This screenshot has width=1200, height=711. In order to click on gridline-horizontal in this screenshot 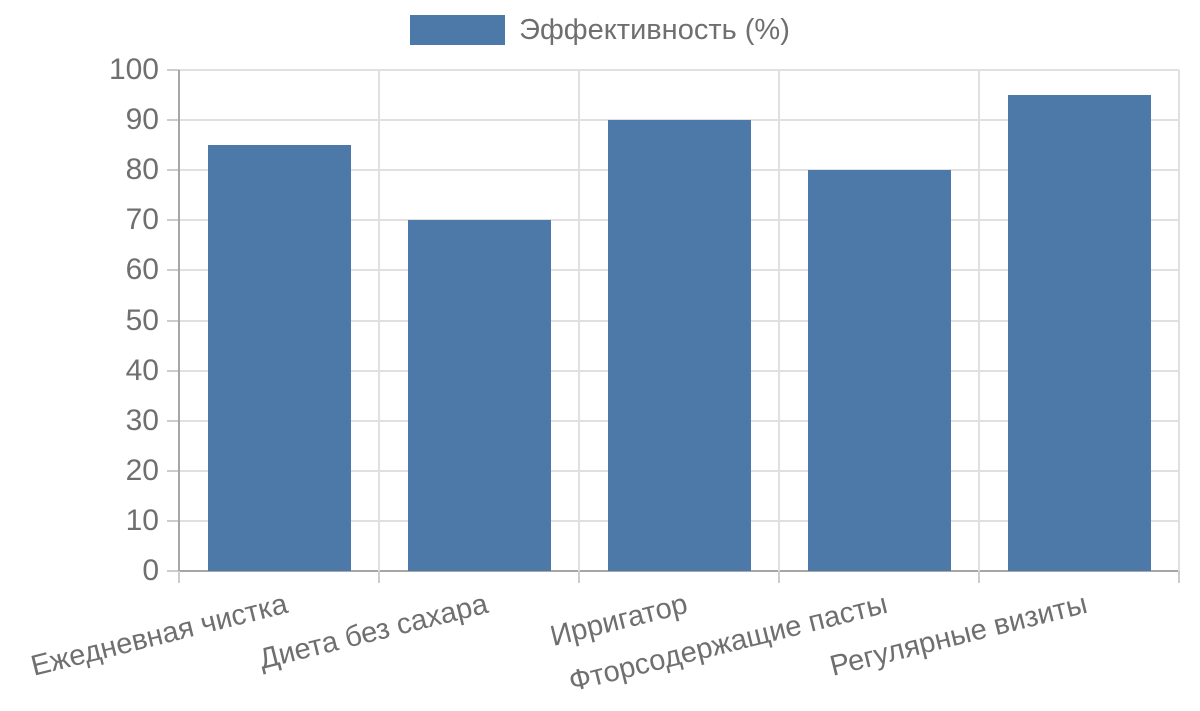, I will do `click(679, 70)`.